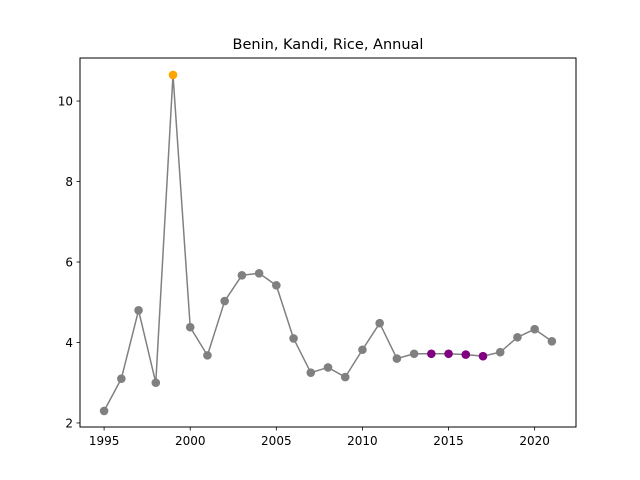 The width and height of the screenshot is (640, 480). I want to click on y-tick-label: 2, so click(69, 423).